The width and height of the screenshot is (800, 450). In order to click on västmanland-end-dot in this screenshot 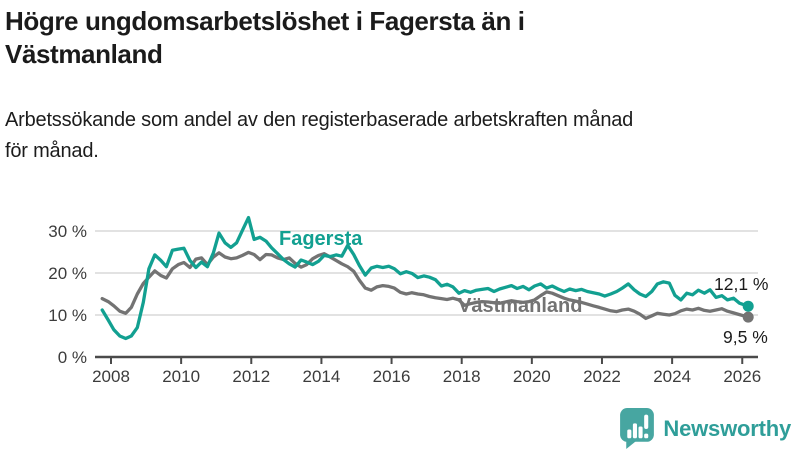, I will do `click(748, 317)`.